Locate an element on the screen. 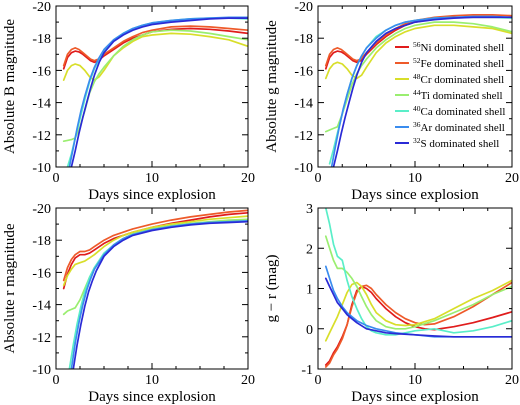  y-tick-label: 1 is located at coordinates (309, 290).